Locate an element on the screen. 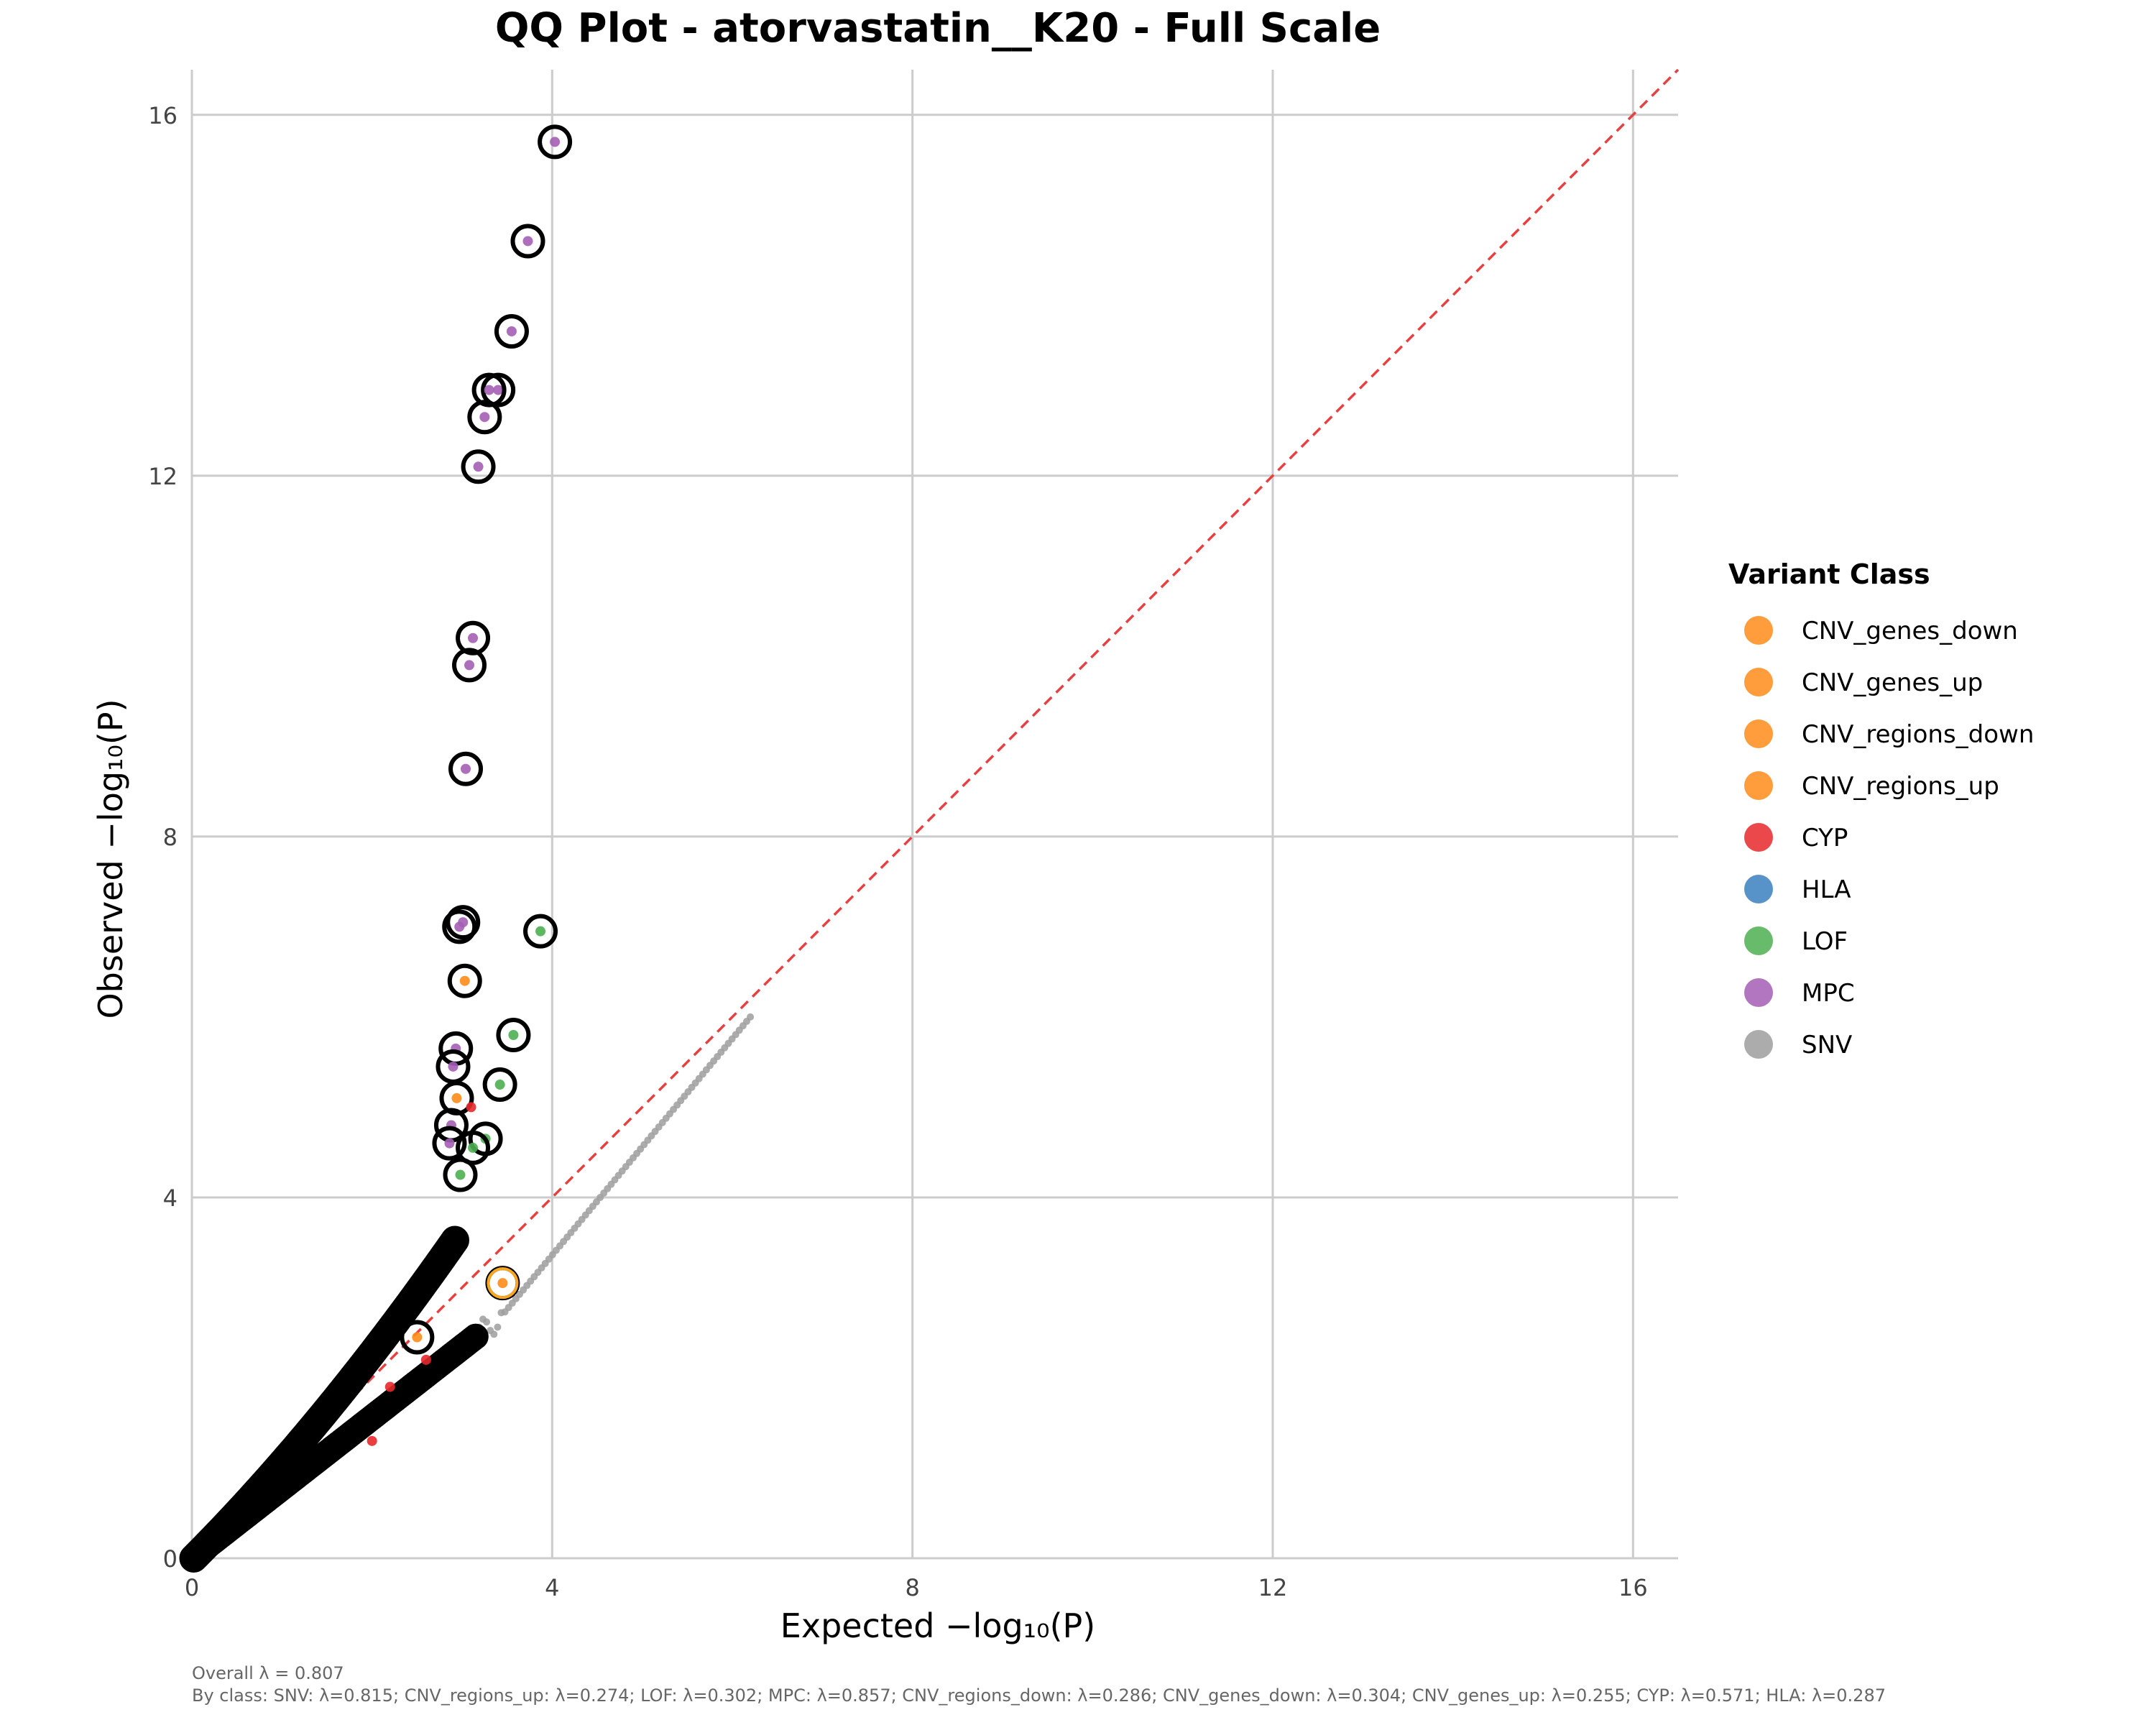 This screenshot has width=2156, height=1725. legend-item: CNV_genes_up is located at coordinates (1864, 682).